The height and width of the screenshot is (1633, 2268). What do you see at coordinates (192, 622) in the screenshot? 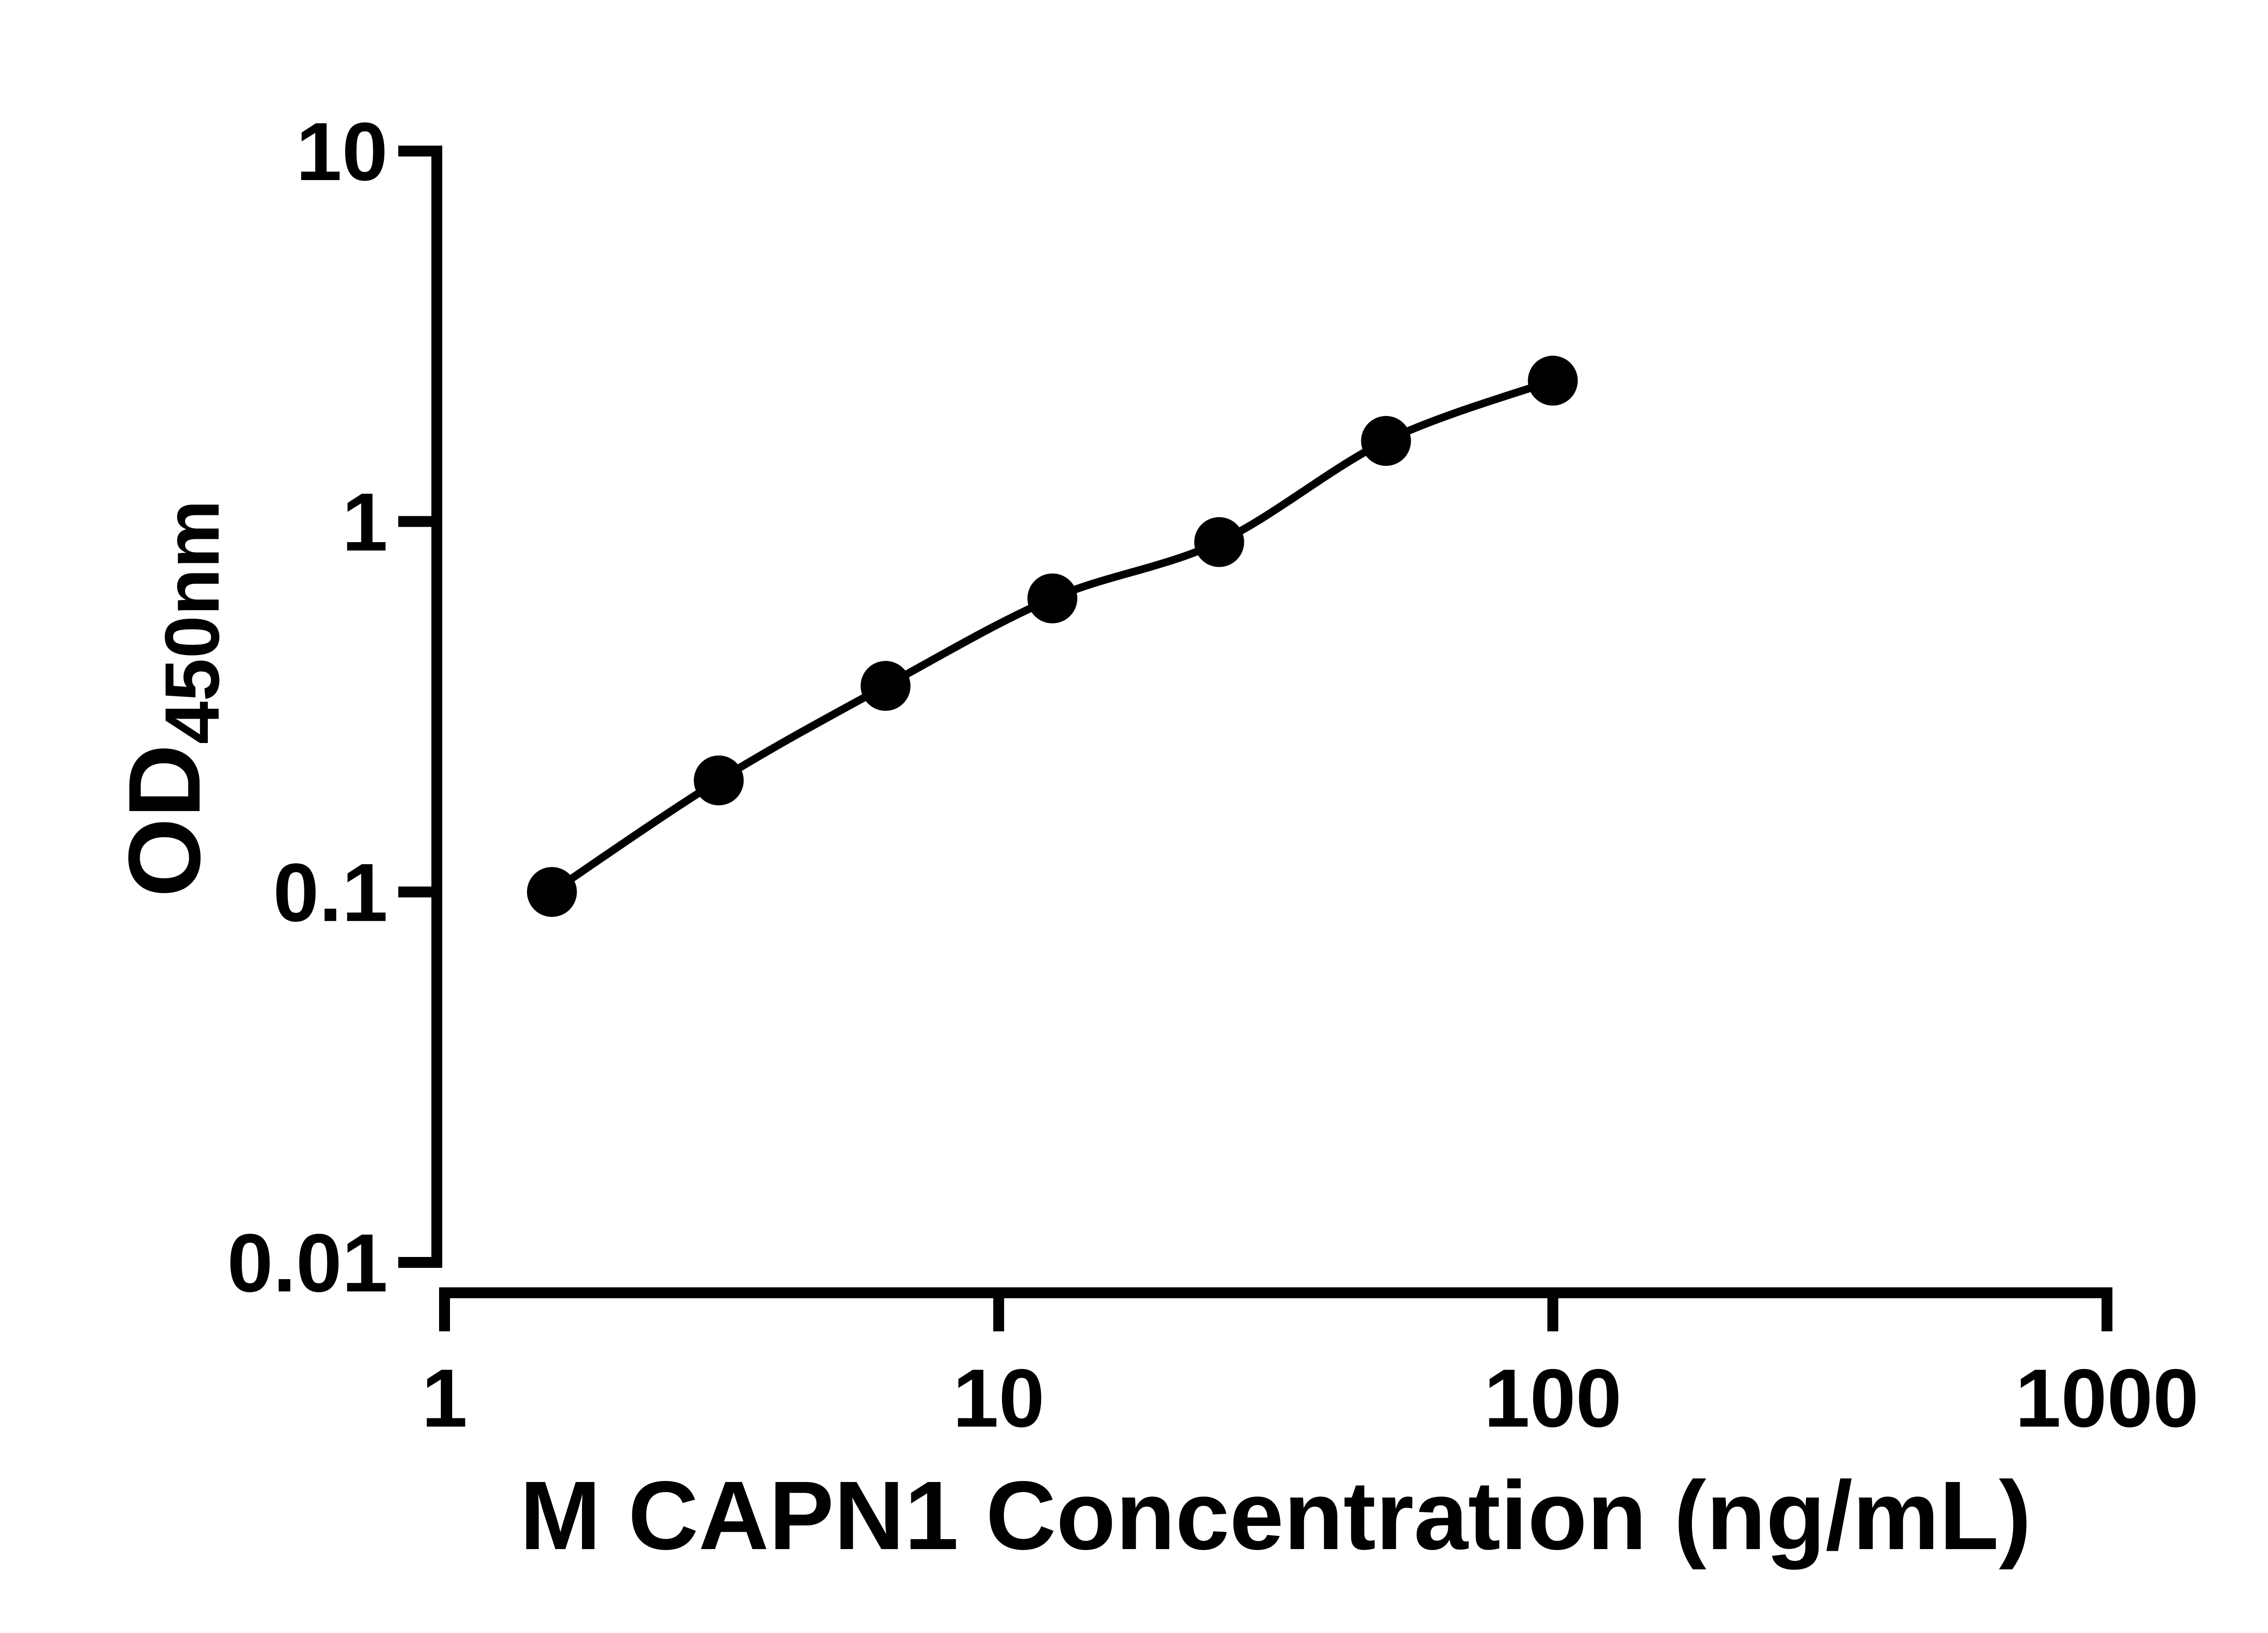
I see `y-axis-title-sub: 450nm` at bounding box center [192, 622].